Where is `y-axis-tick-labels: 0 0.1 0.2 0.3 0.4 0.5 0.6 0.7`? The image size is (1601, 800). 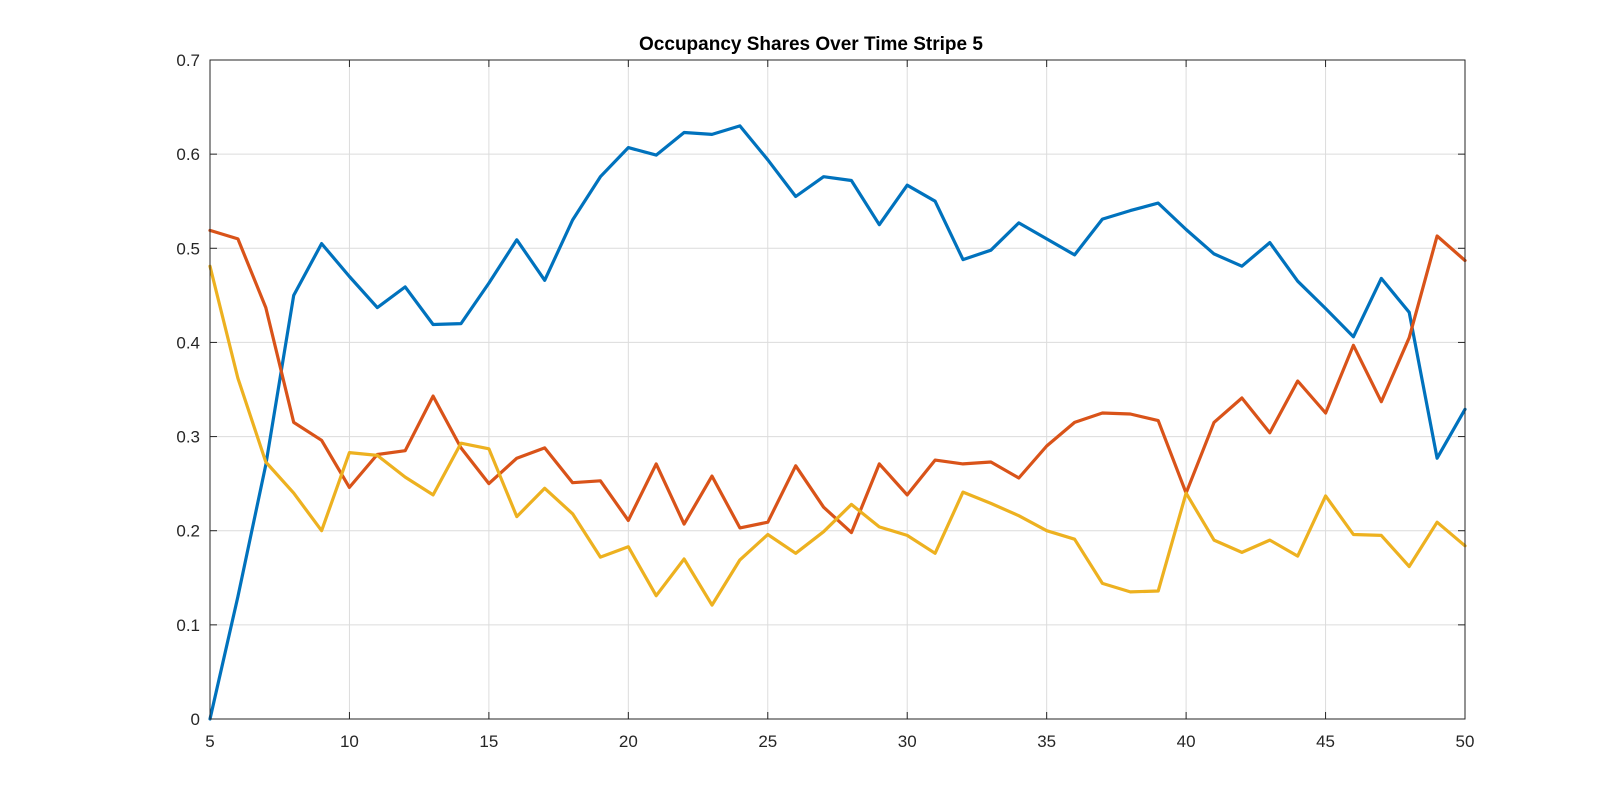
y-axis-tick-labels: 0 0.1 0.2 0.3 0.4 0.5 0.6 0.7 is located at coordinates (188, 390).